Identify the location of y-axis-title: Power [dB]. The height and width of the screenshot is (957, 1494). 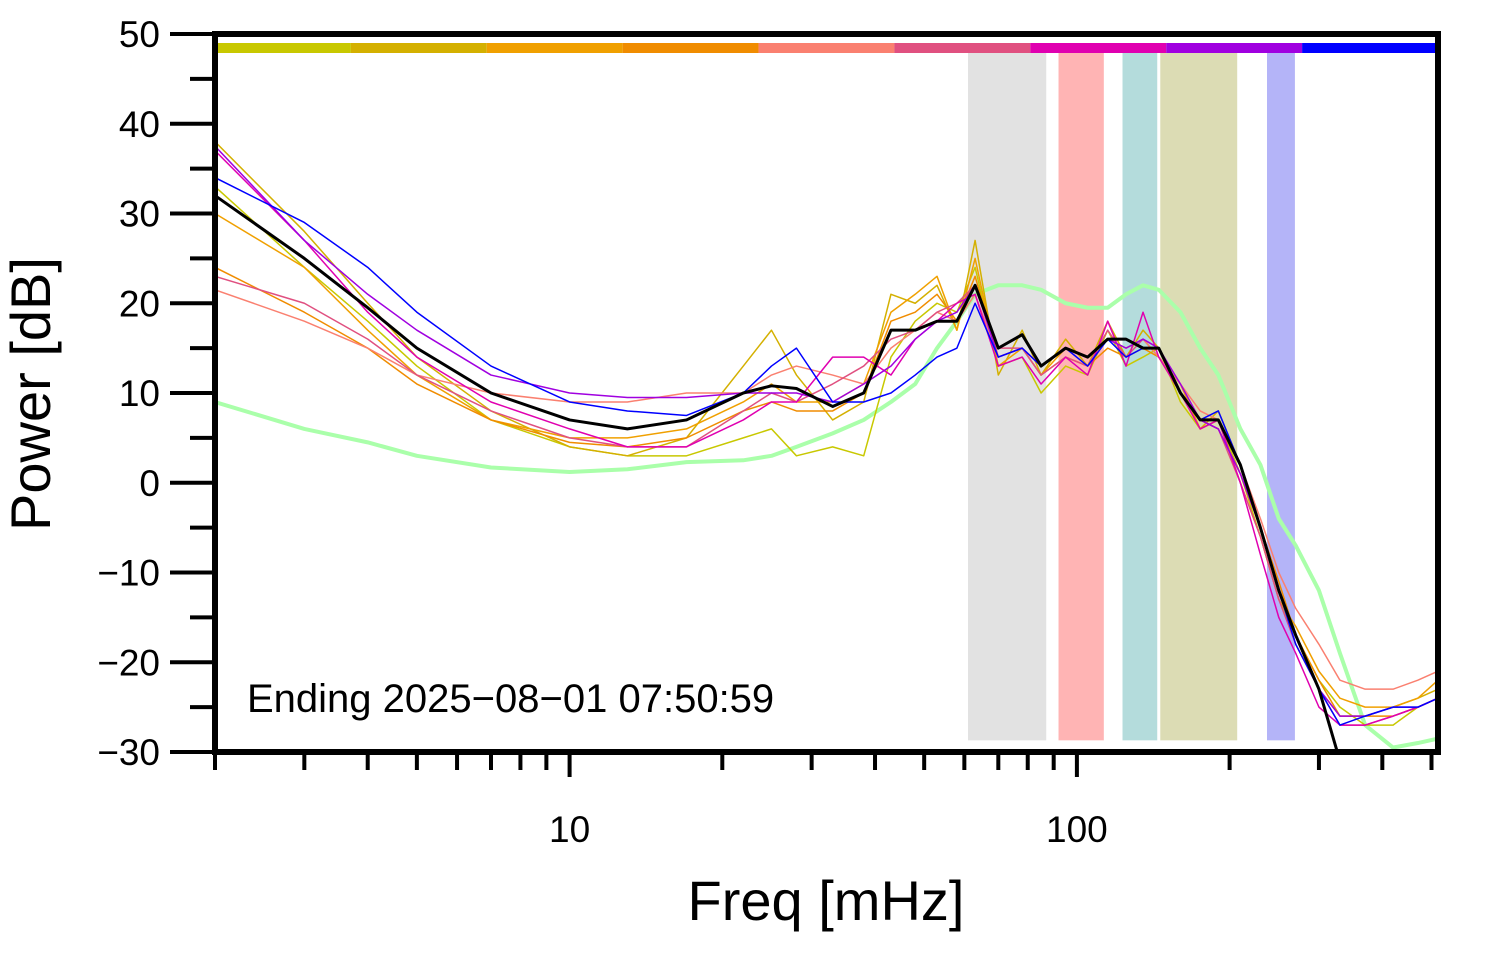
(31, 394).